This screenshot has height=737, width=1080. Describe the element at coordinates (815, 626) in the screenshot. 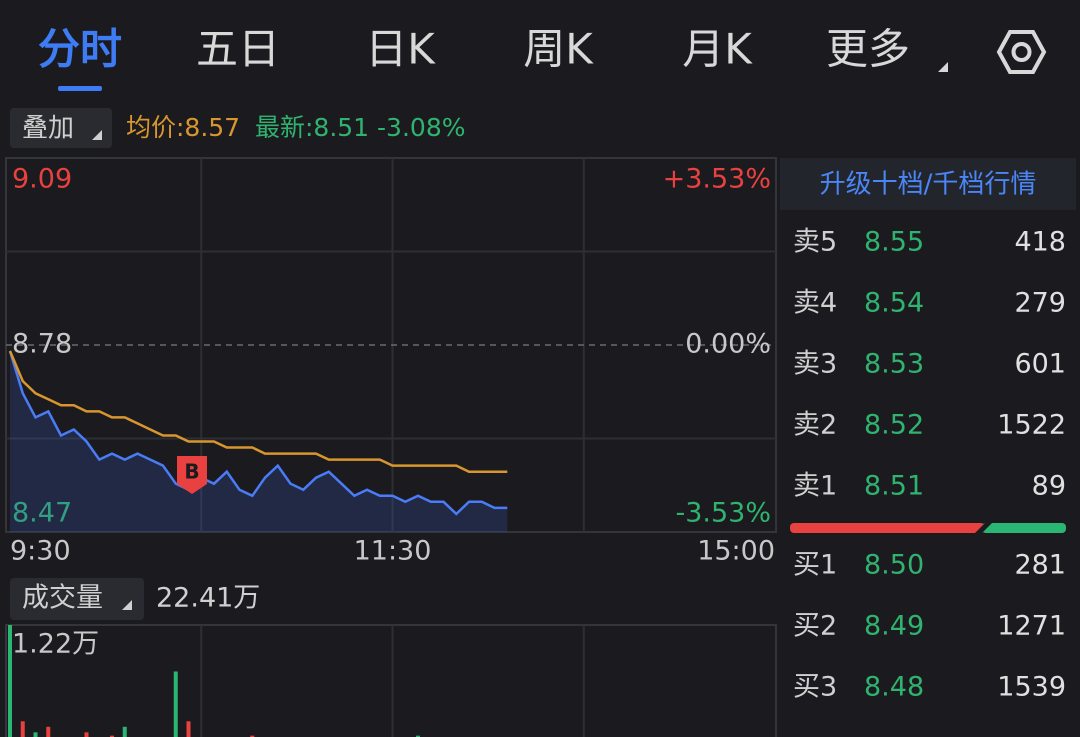

I see `order-label: 买2` at that location.